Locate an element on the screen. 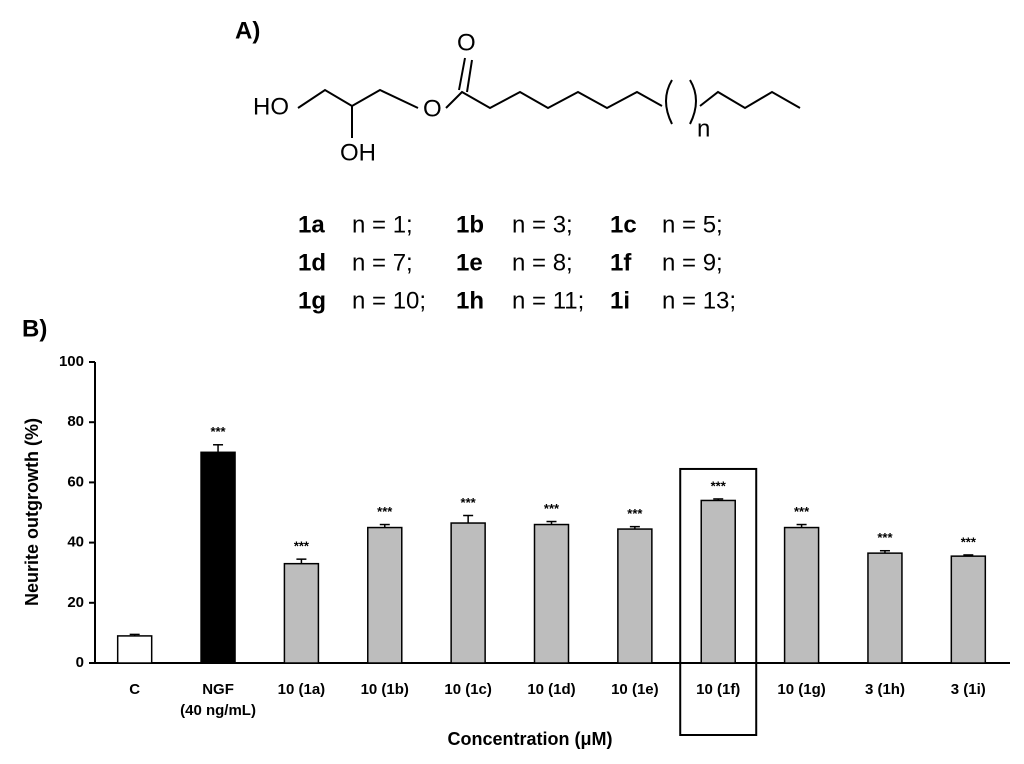 The width and height of the screenshot is (1024, 764). x-tick-label: 10 (1e) is located at coordinates (635, 689).